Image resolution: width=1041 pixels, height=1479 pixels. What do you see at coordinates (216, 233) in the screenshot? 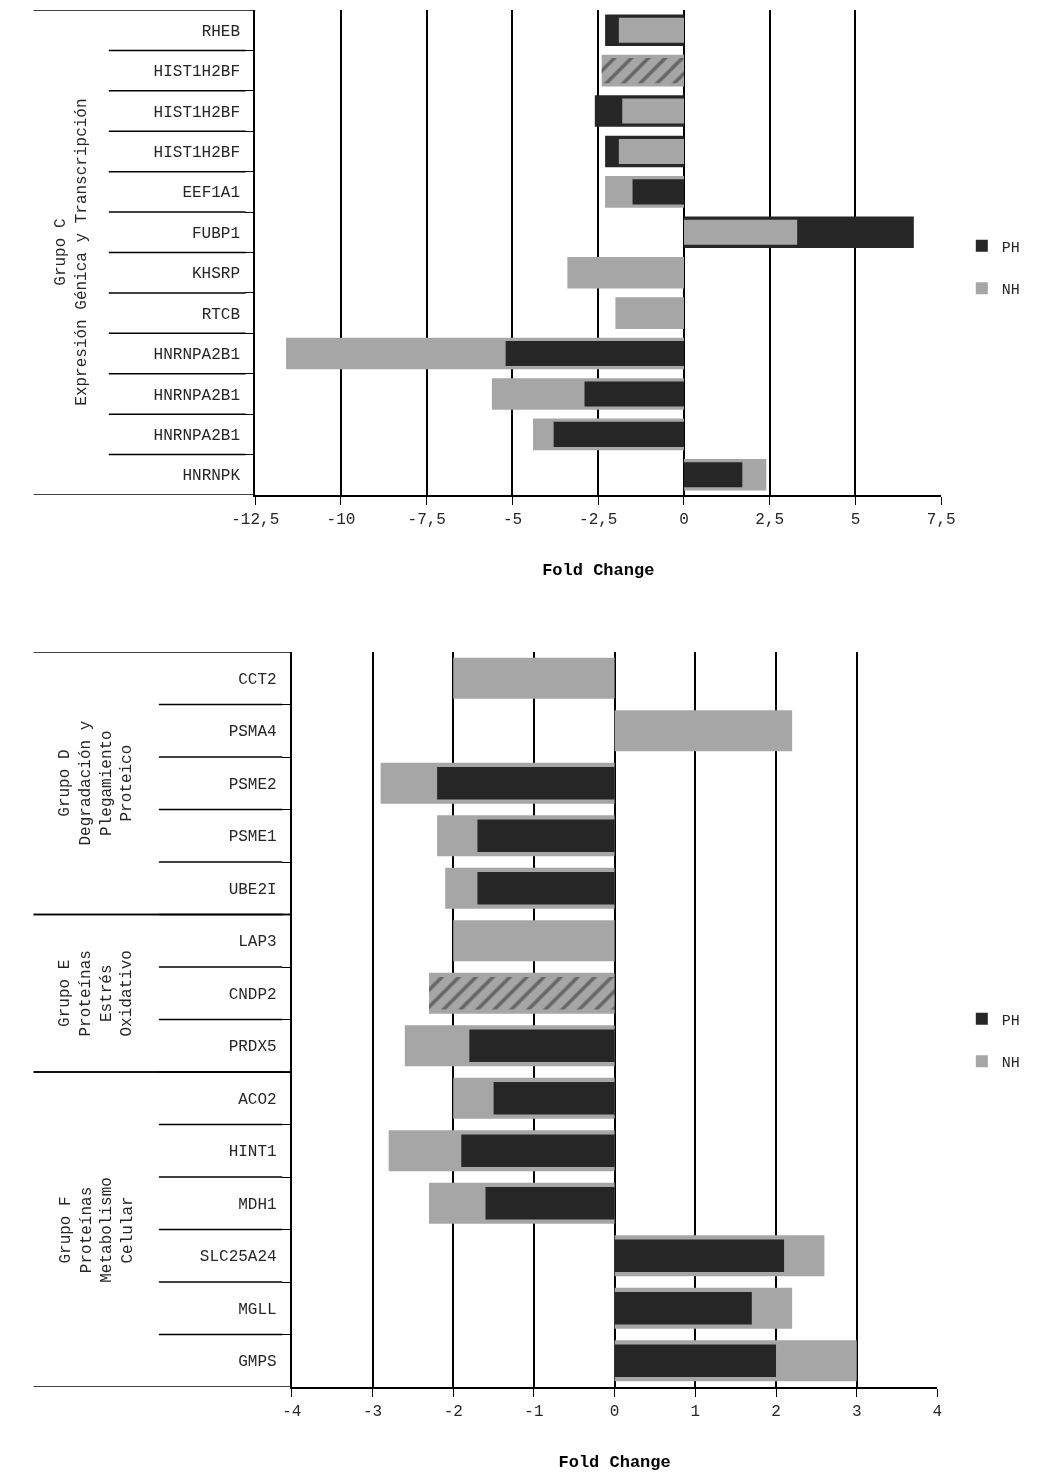
I see `y-tick-label: FUBP1` at bounding box center [216, 233].